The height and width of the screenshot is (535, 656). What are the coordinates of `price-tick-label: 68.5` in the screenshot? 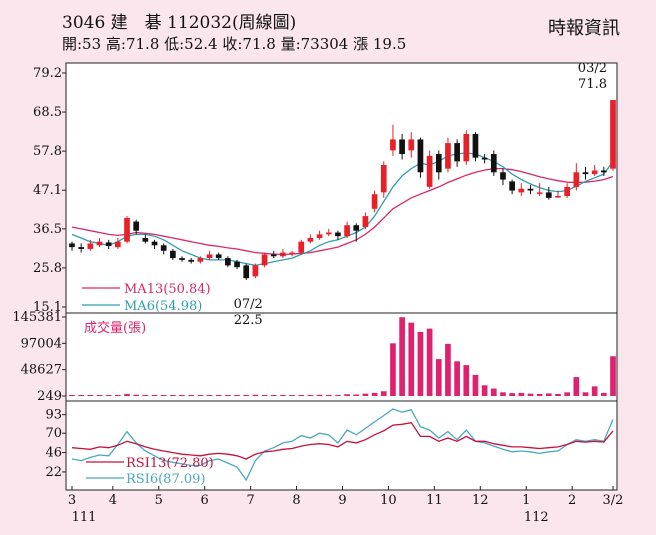 It's located at (47, 112).